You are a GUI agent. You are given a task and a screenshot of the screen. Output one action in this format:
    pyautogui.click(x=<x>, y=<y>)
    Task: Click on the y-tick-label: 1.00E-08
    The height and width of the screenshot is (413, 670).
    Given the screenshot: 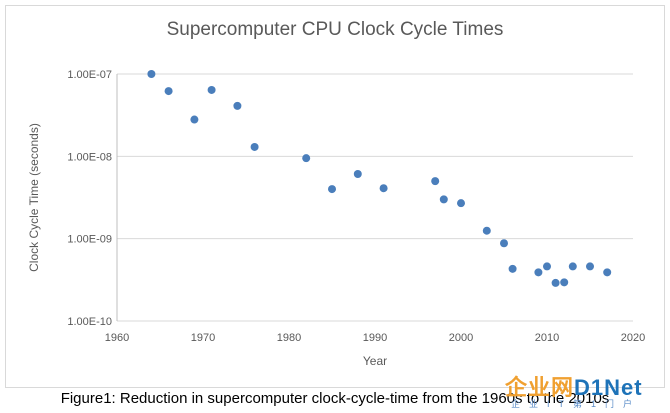 What is the action you would take?
    pyautogui.click(x=89, y=157)
    